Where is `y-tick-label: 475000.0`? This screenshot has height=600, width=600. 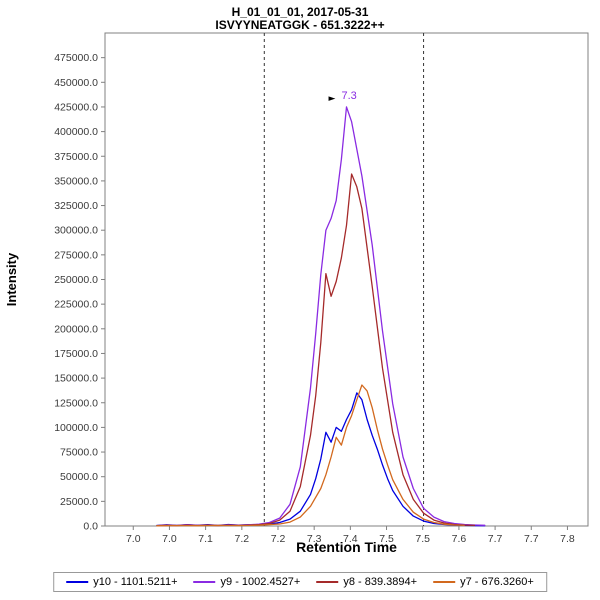
y-tick-label: 475000.0 is located at coordinates (76, 58).